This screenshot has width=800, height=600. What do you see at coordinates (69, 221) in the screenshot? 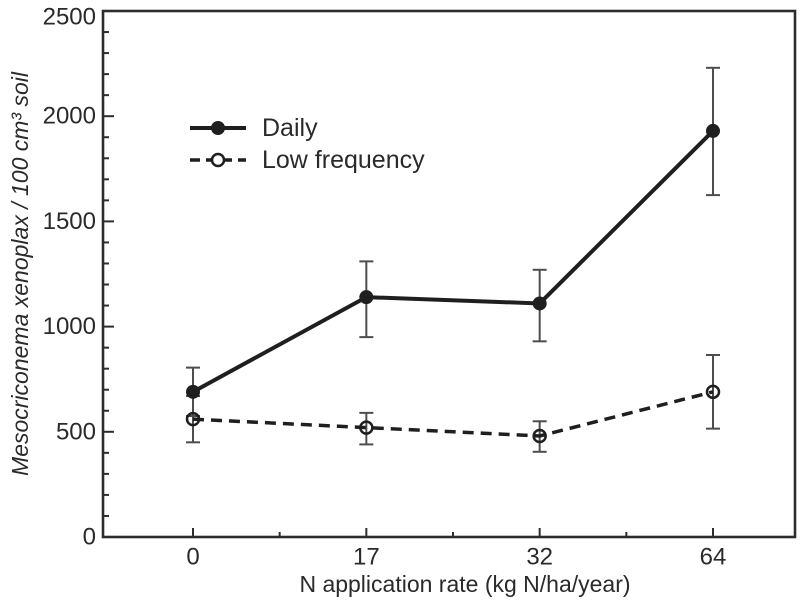
I see `y-tick-label: 1500` at bounding box center [69, 221].